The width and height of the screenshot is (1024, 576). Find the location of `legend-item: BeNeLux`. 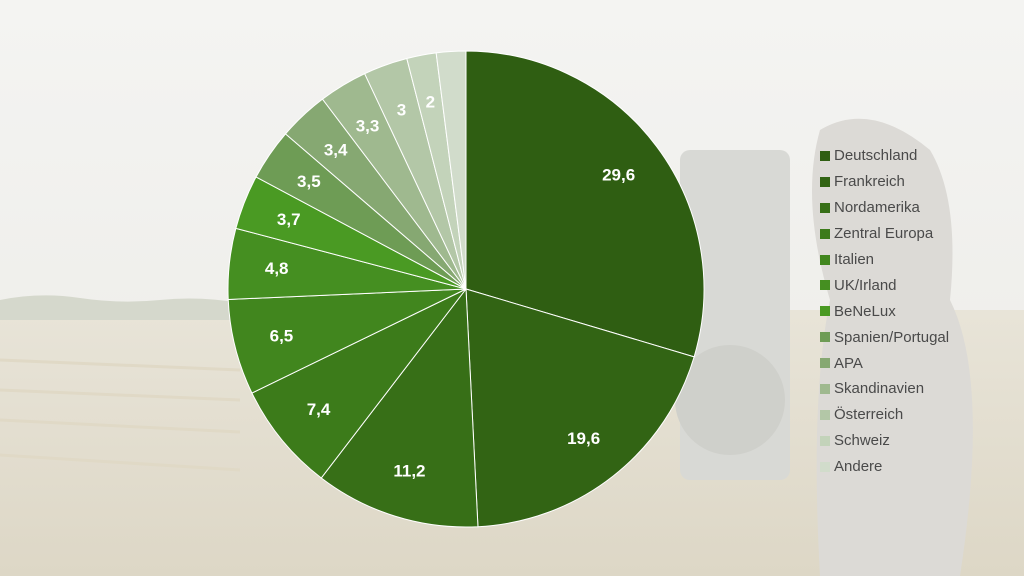

legend-item: BeNeLux is located at coordinates (884, 311).